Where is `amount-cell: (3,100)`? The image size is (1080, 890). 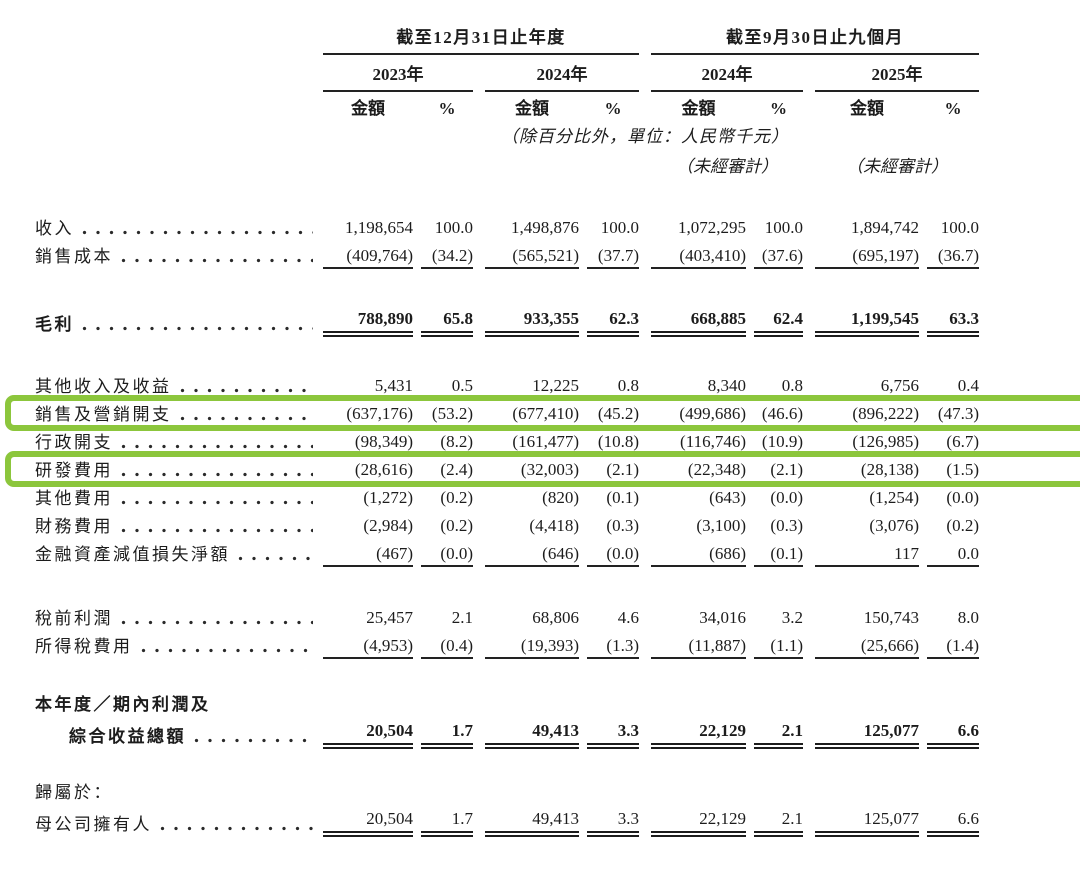
amount-cell: (3,100) is located at coordinates (721, 525).